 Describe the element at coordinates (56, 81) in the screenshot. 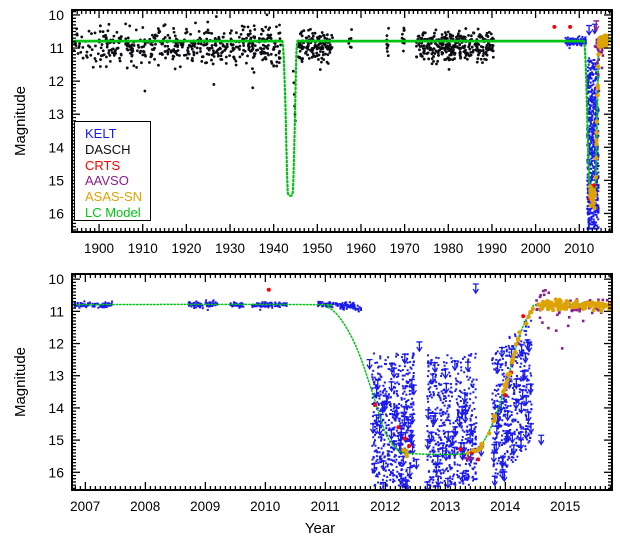

I see `svg-text: 12` at that location.